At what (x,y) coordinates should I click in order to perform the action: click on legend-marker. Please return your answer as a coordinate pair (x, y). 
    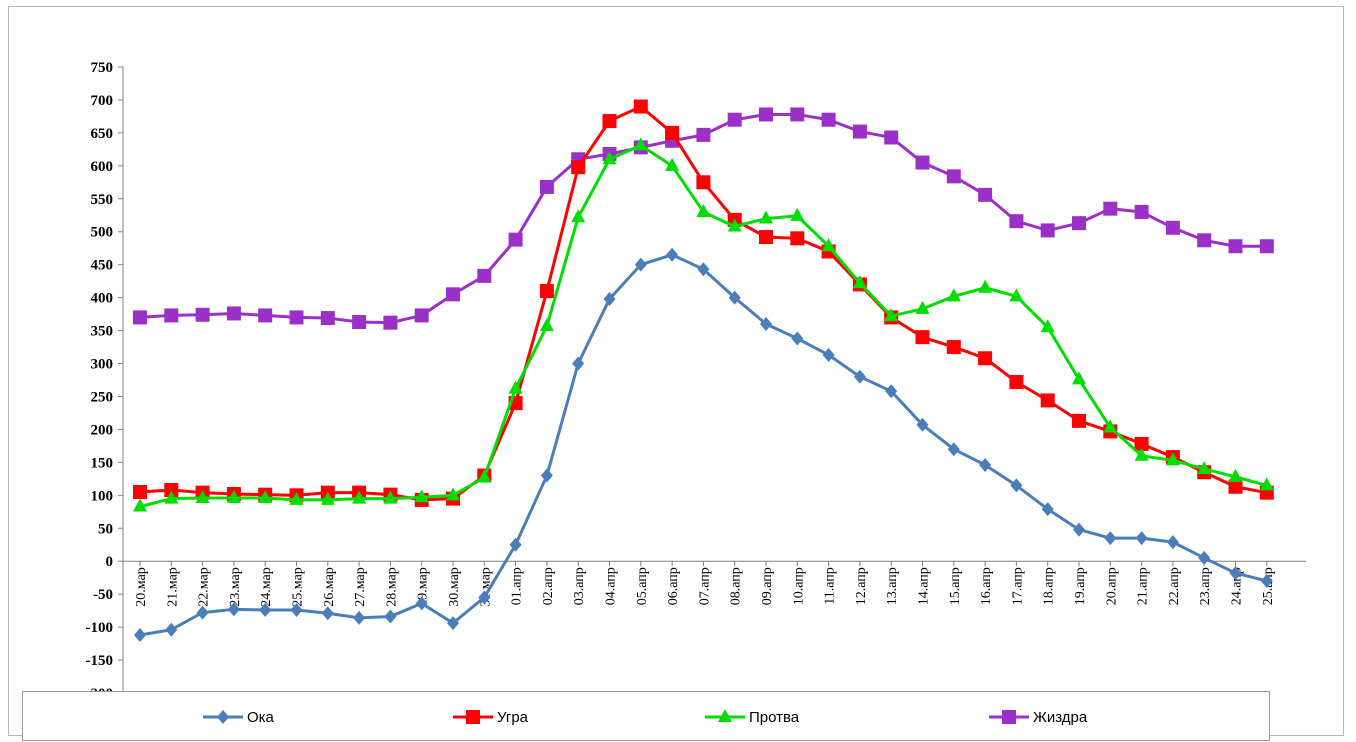
    Looking at the image, I should click on (223, 717).